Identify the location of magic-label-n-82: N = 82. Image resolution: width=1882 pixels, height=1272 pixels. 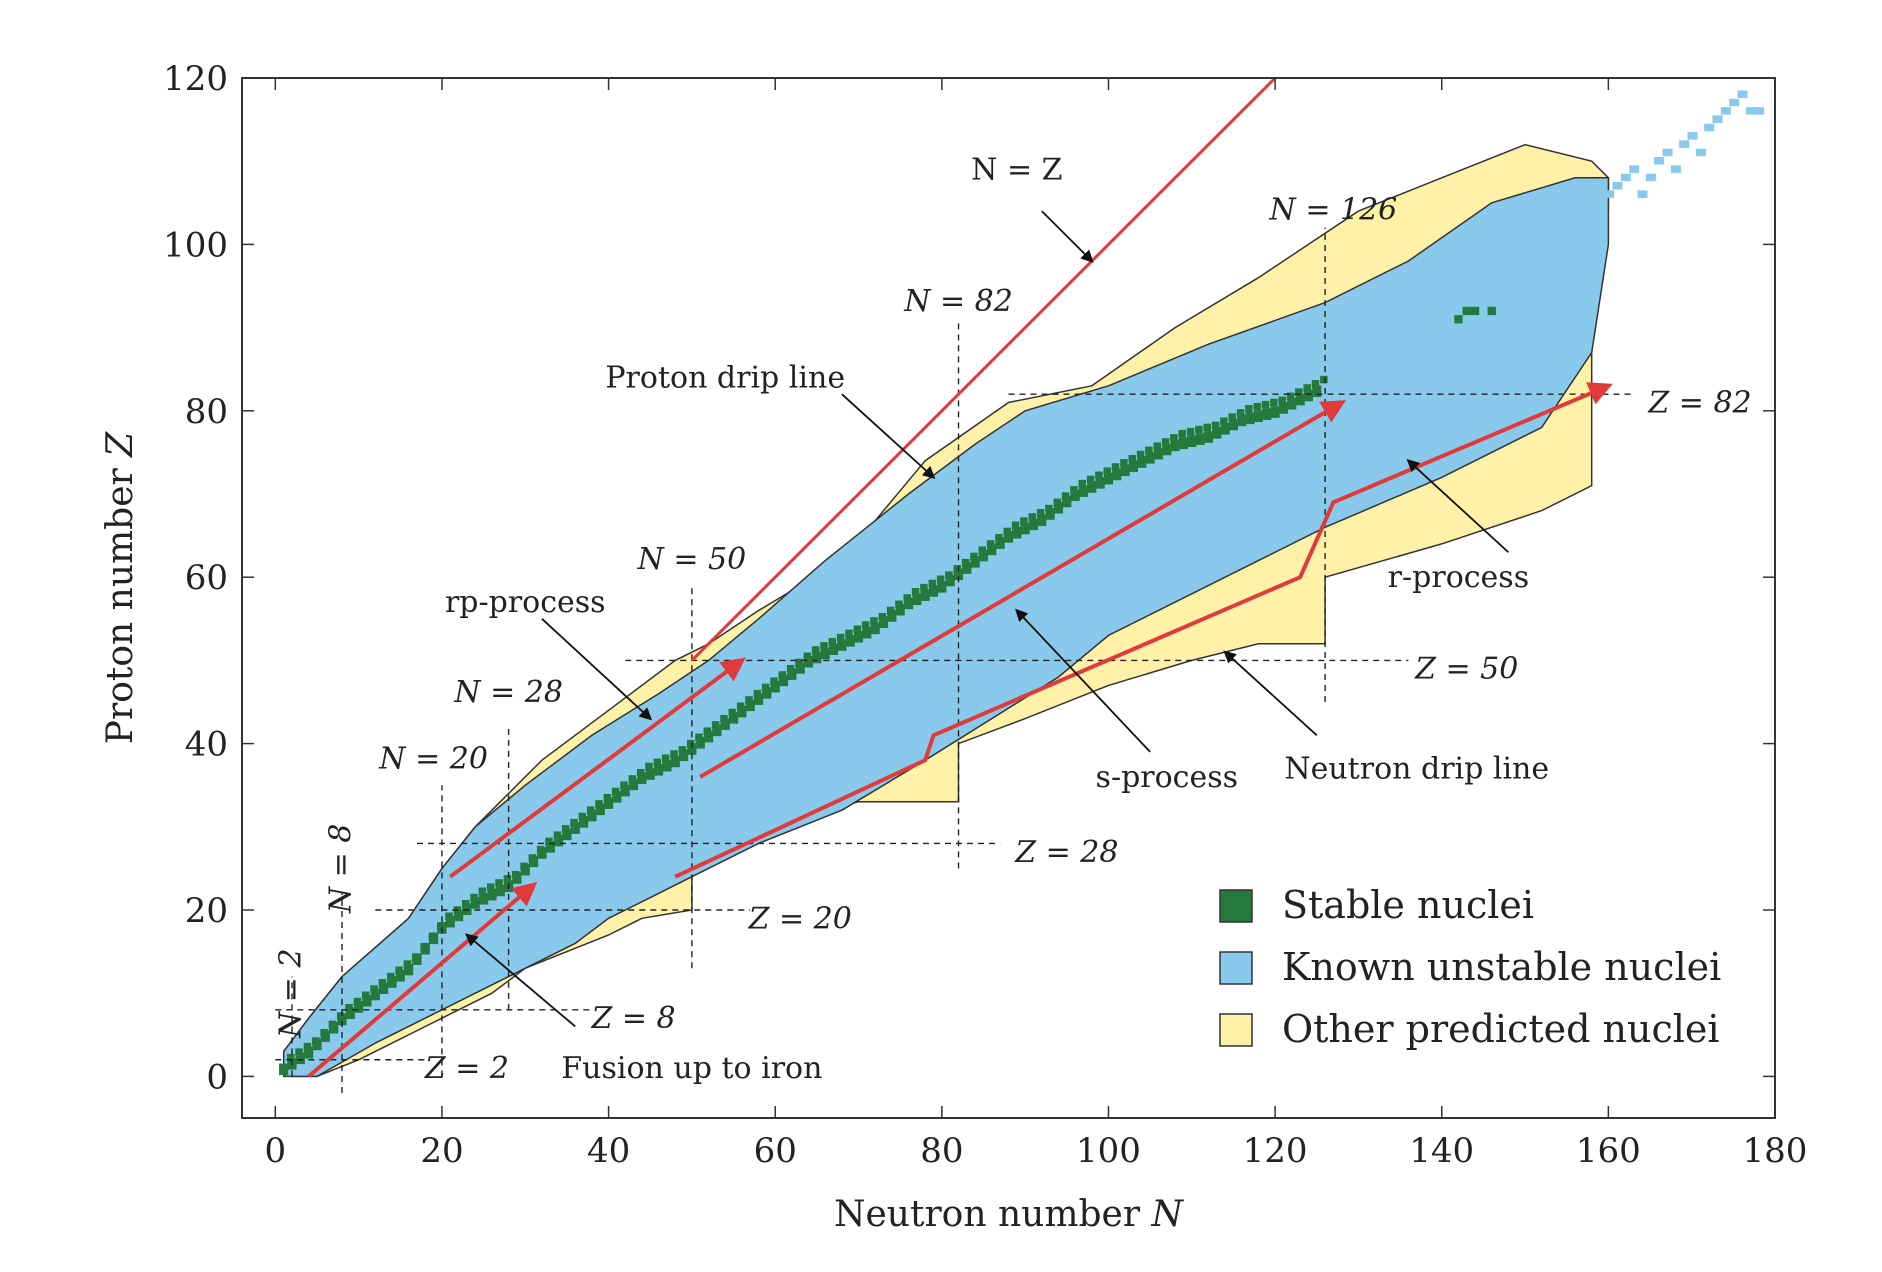
(958, 301).